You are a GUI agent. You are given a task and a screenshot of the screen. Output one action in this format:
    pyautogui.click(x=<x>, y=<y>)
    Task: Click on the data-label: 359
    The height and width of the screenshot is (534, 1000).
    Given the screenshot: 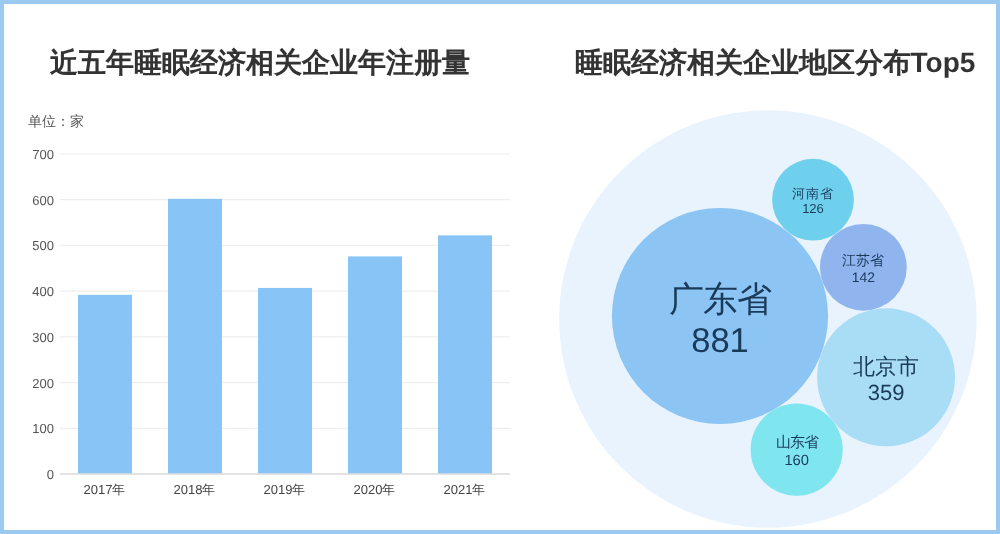 What is the action you would take?
    pyautogui.click(x=886, y=394)
    